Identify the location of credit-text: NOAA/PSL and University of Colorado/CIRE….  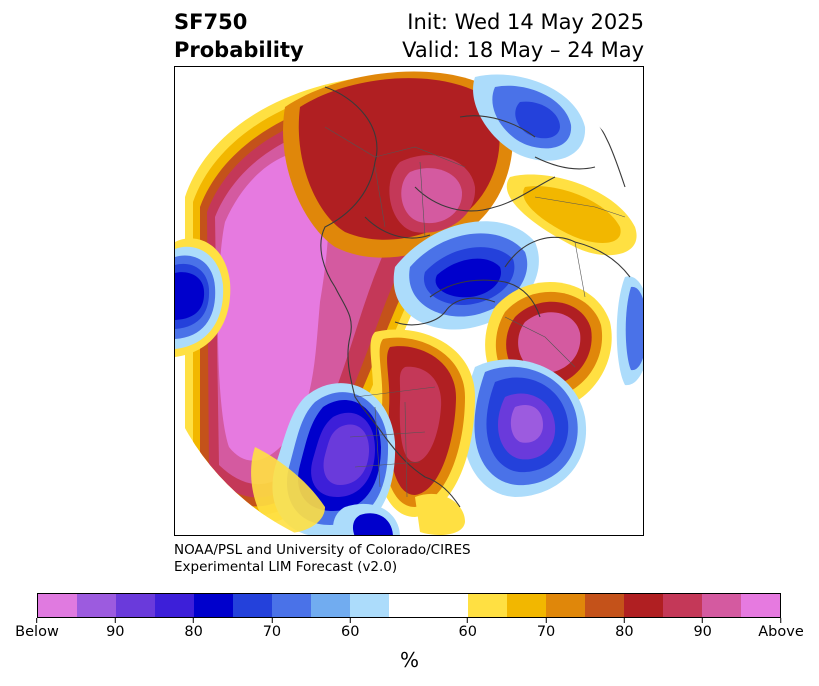
(322, 559).